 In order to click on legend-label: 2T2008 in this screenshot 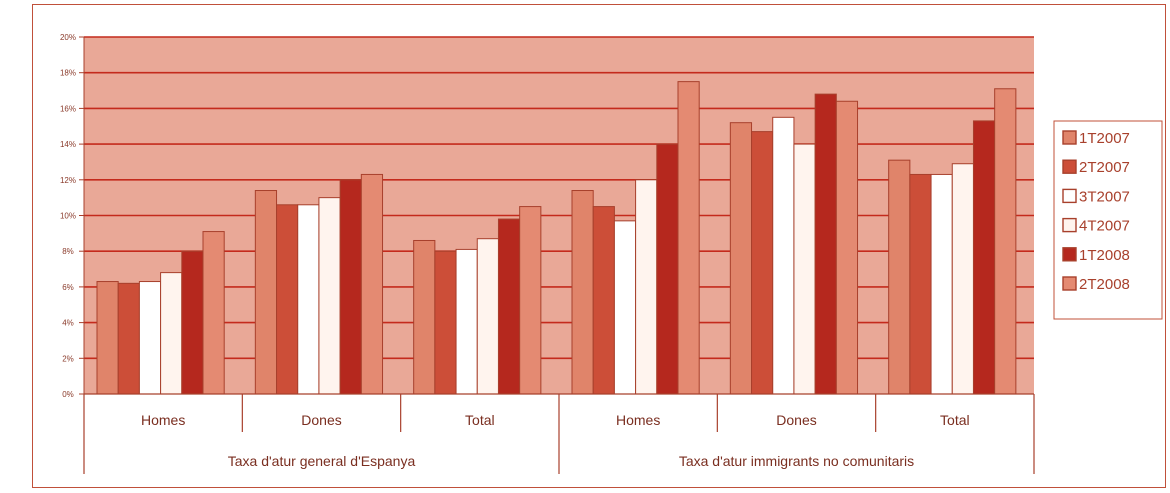, I will do `click(1104, 284)`.